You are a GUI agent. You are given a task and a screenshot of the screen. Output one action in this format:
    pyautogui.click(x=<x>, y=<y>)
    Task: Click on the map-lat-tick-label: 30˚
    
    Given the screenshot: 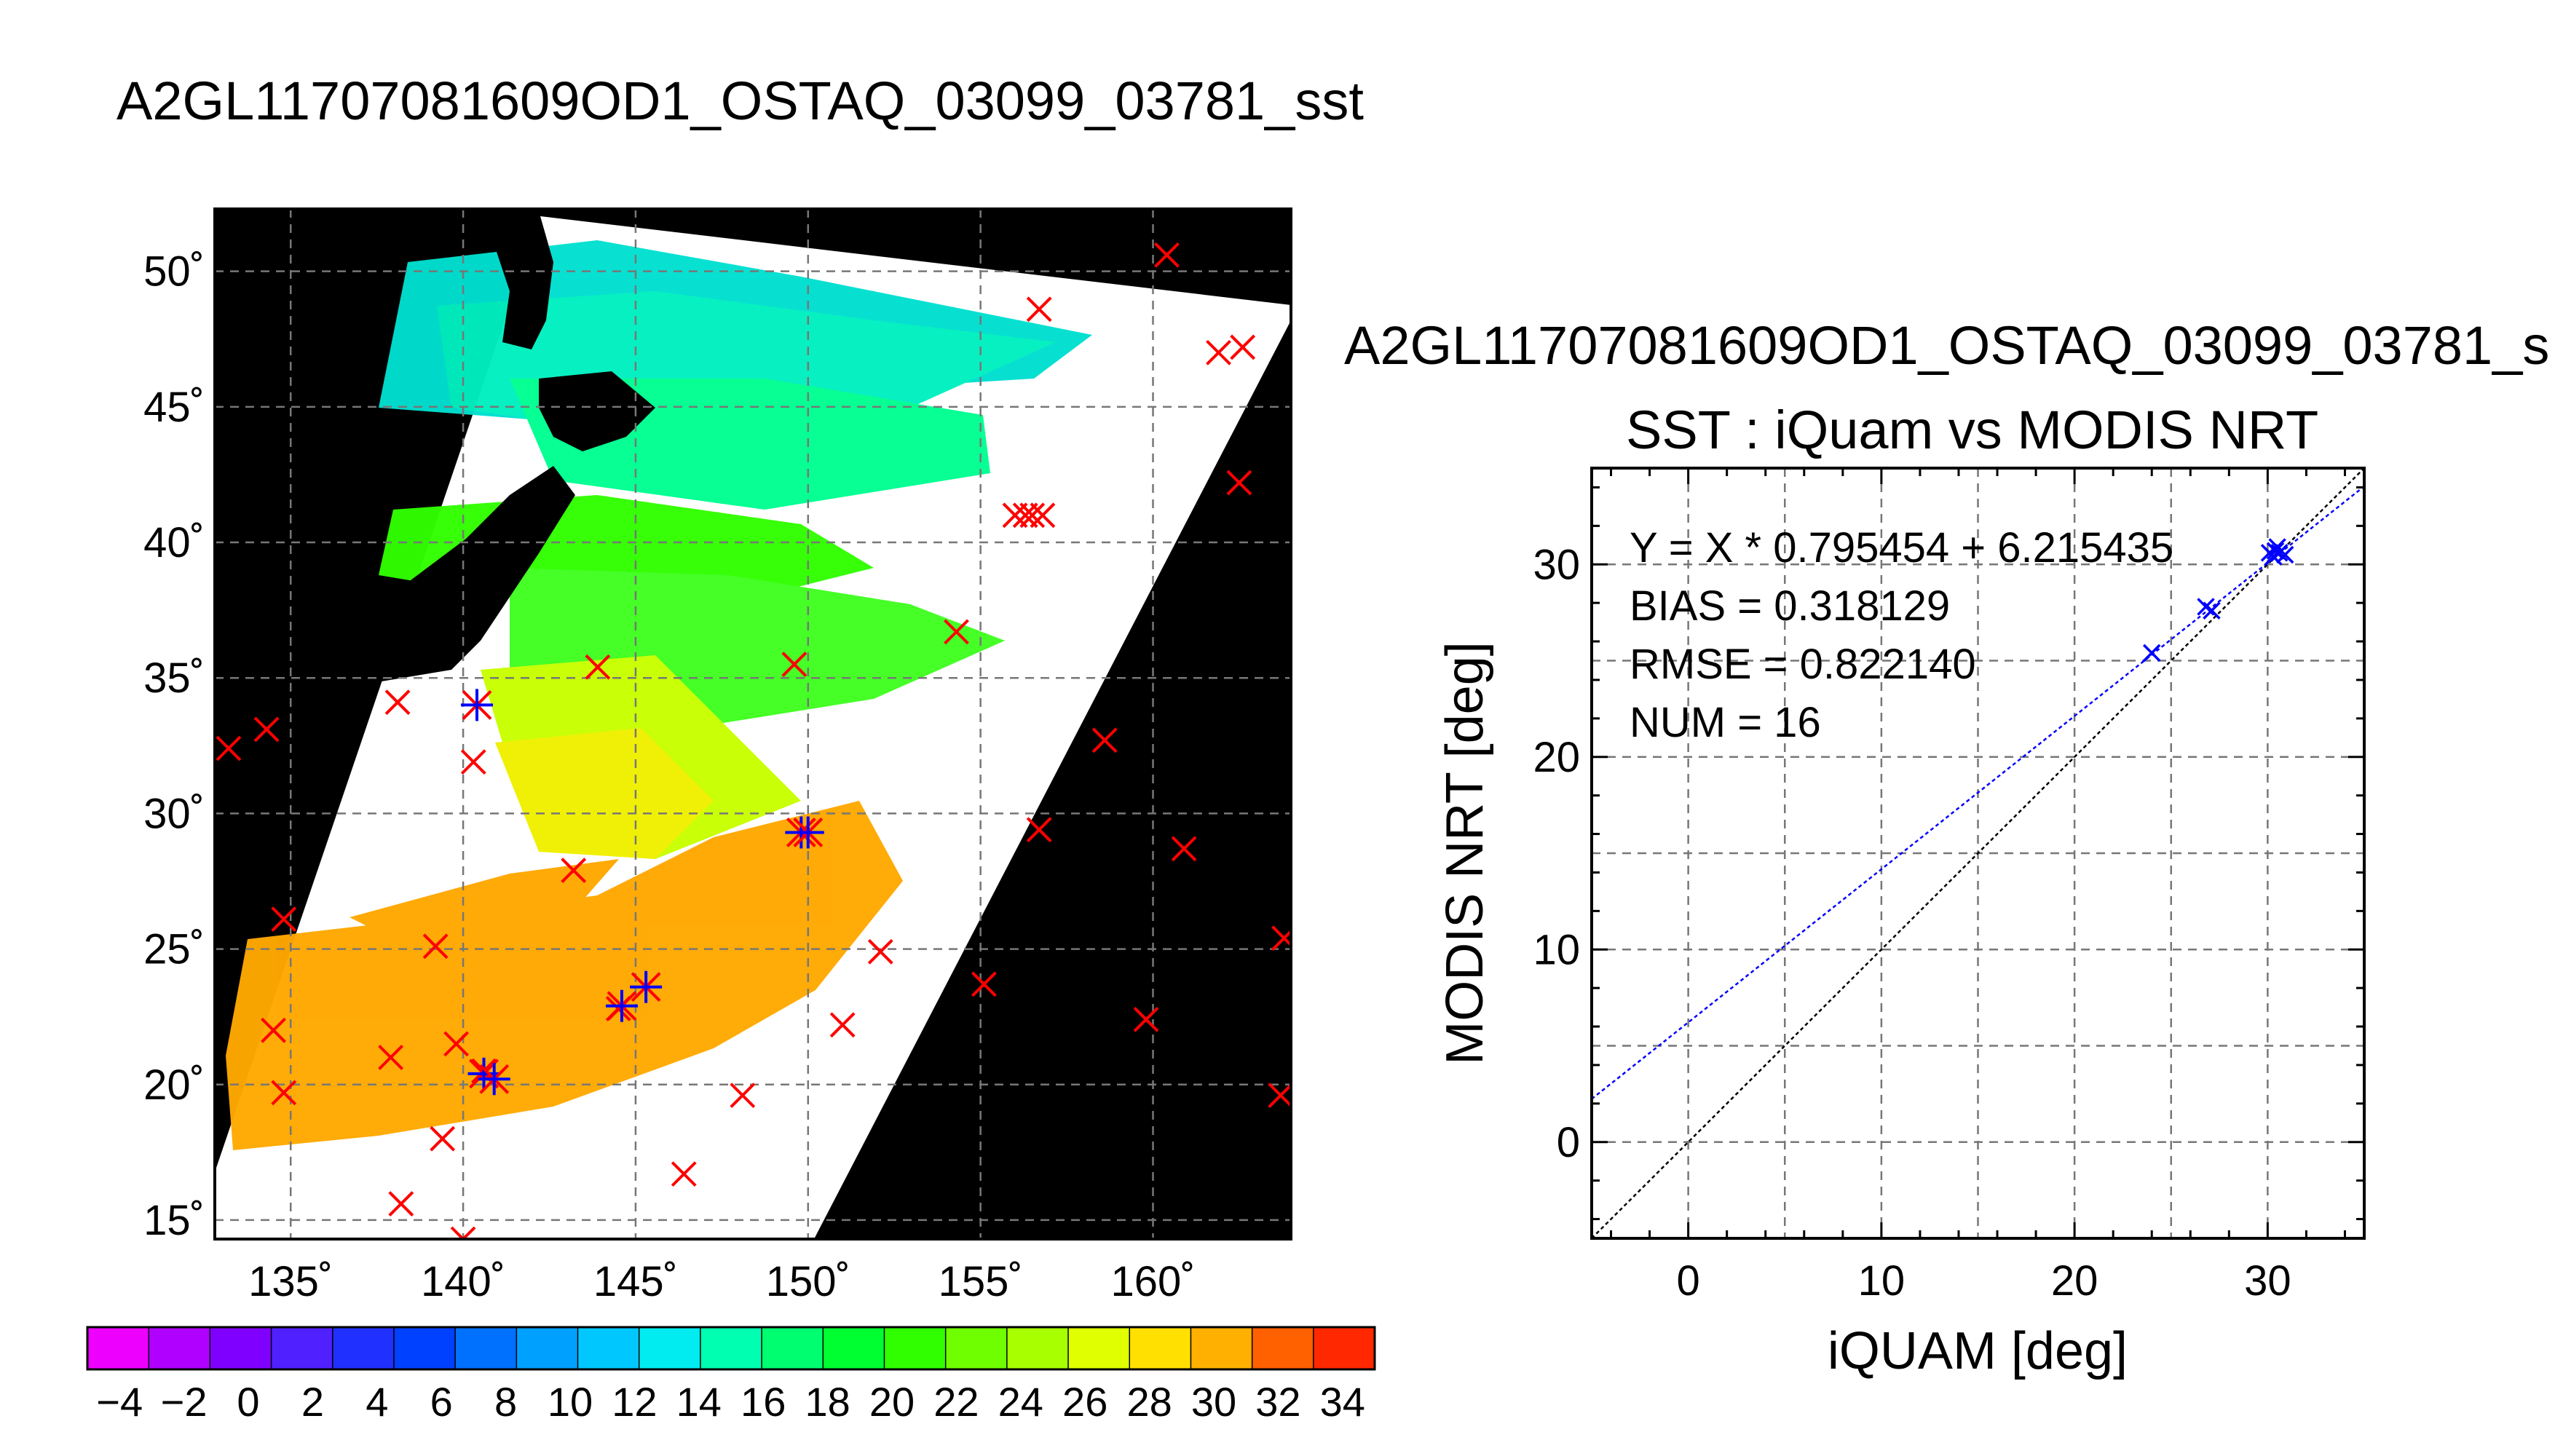 What is the action you would take?
    pyautogui.click(x=174, y=814)
    